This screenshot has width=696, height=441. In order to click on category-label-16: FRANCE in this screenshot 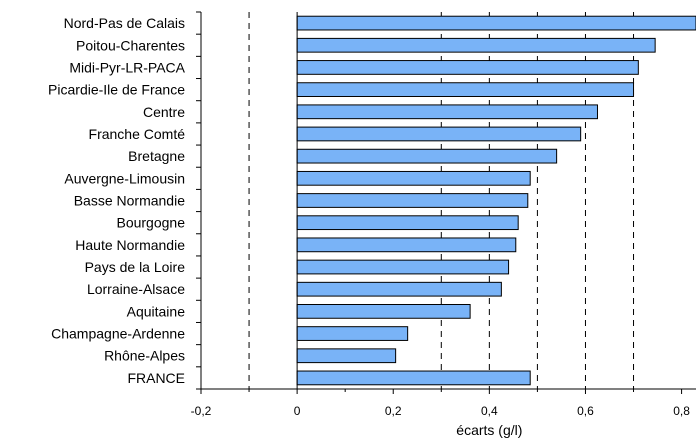, I will do `click(156, 378)`.